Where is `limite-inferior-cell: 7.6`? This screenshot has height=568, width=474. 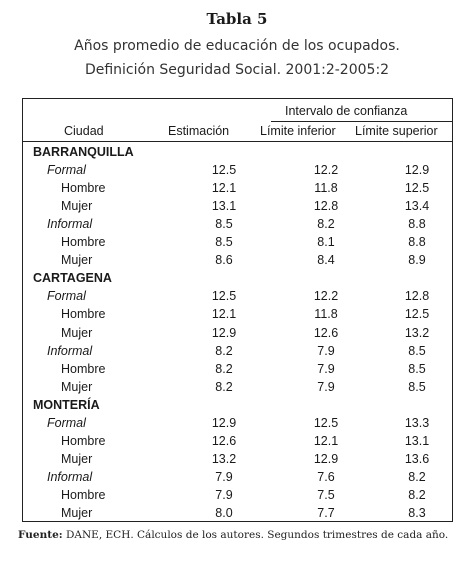
limite-inferior-cell: 7.6 is located at coordinates (326, 476).